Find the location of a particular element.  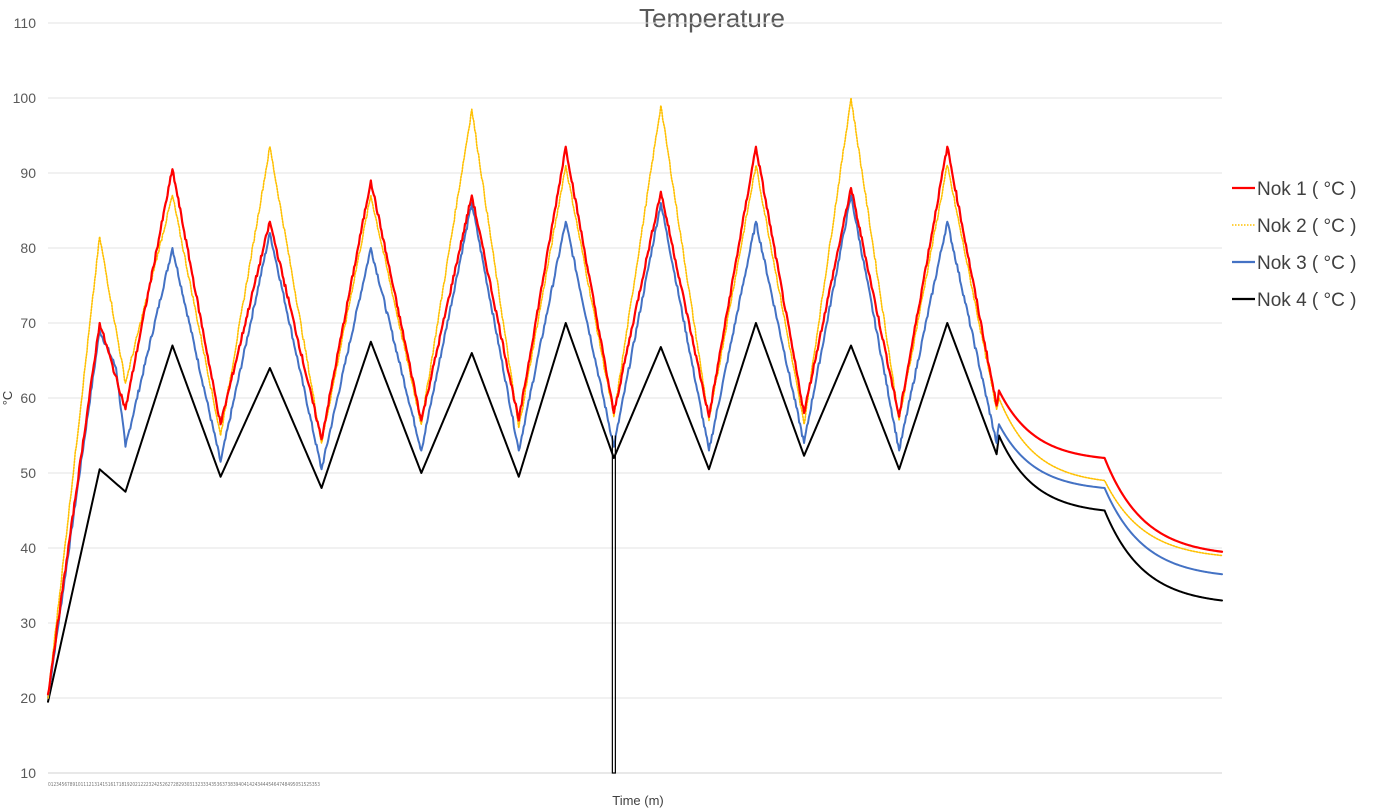

legend-label-1: Nok 1 ( °C ) is located at coordinates (1306, 189).